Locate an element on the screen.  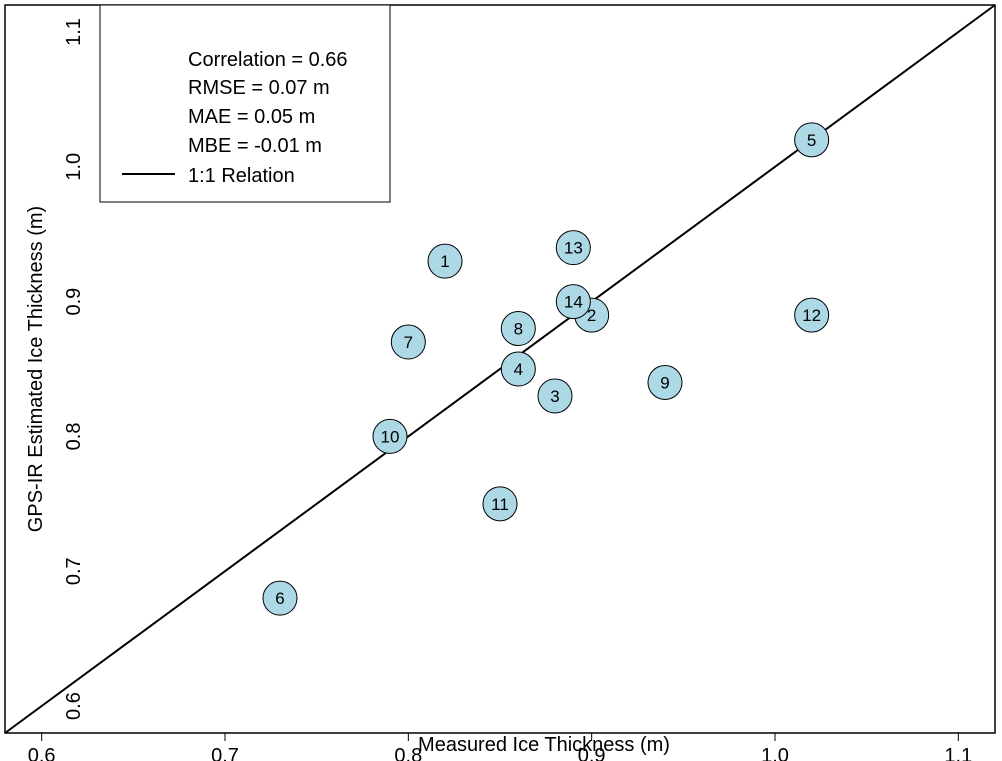
point-label: 11 is located at coordinates (500, 504).